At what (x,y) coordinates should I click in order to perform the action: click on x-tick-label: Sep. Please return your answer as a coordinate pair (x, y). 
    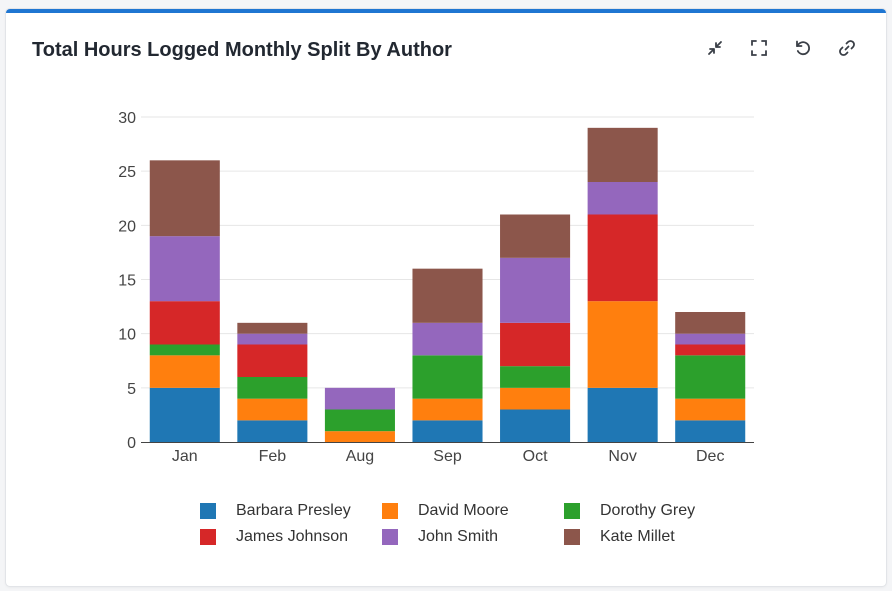
    Looking at the image, I should click on (447, 456).